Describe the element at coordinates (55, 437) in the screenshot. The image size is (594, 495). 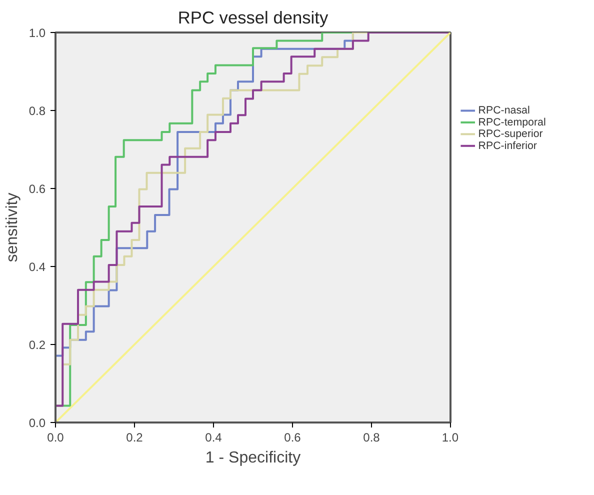
I see `x-tick-label: 0.0` at that location.